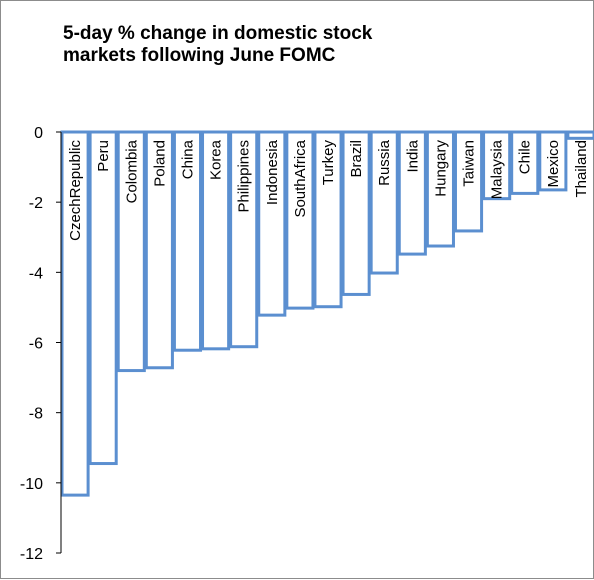 This screenshot has height=580, width=594. What do you see at coordinates (553, 164) in the screenshot?
I see `category-label: Mexico` at bounding box center [553, 164].